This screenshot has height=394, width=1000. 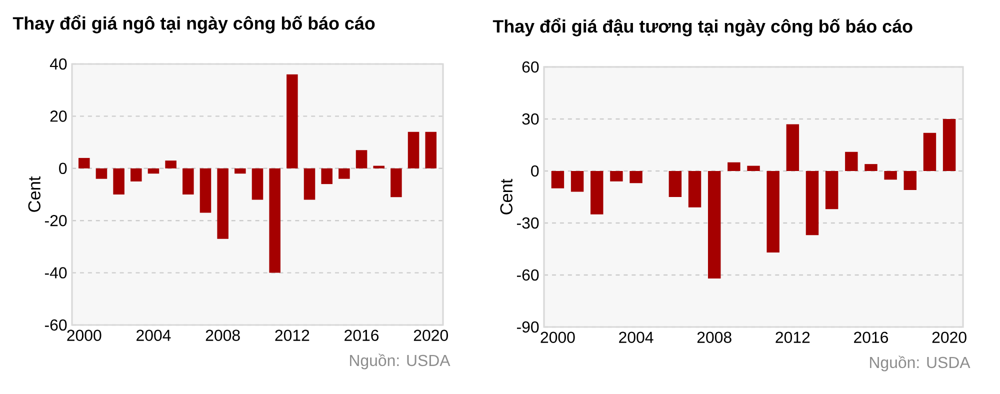 What do you see at coordinates (527, 327) in the screenshot?
I see `y-tick-label: -90` at bounding box center [527, 327].